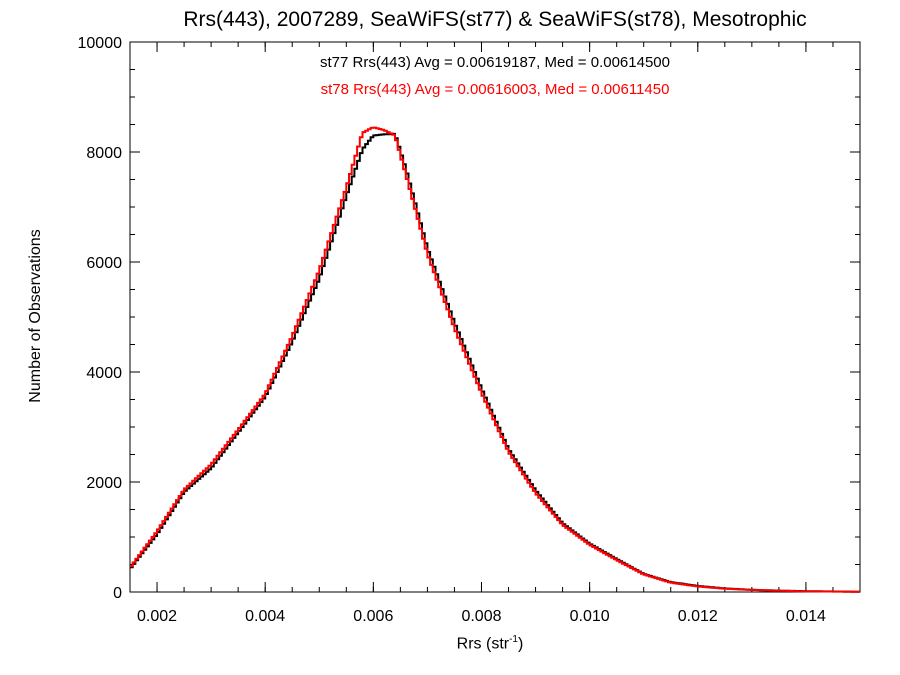 The width and height of the screenshot is (900, 675). Describe the element at coordinates (483, 644) in the screenshot. I see `x-axis-label-base: Rrs (str` at that location.